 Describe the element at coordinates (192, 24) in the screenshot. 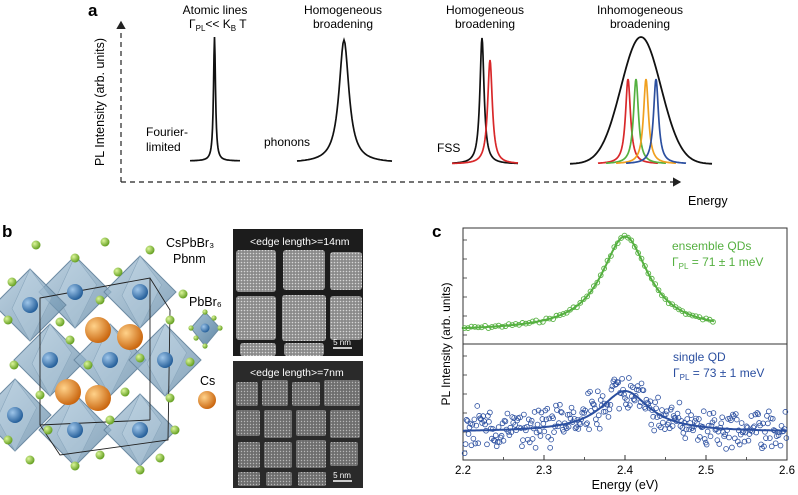

I see `gamma-symbol: Γ` at that location.